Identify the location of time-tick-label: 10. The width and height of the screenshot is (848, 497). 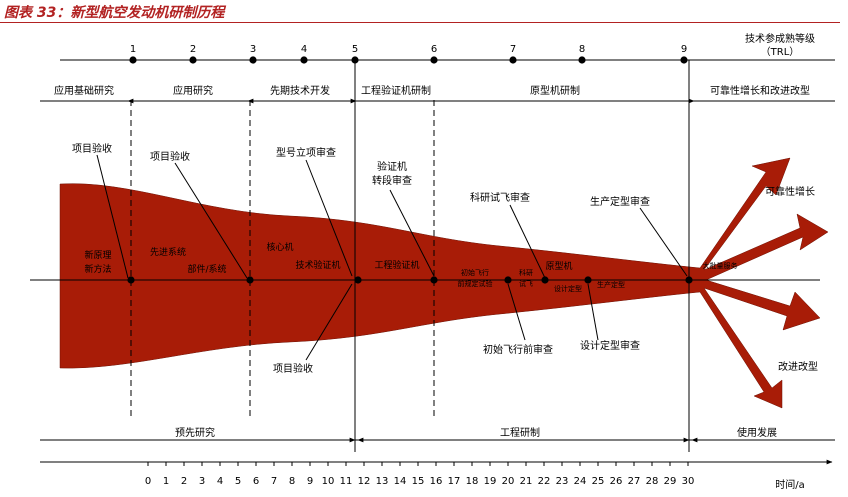
(328, 481).